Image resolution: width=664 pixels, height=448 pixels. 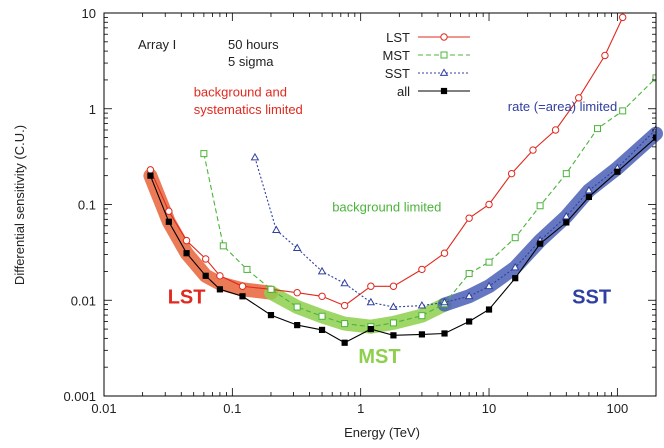 I want to click on y-axis-title: Differential sensitivity (C.U.), so click(x=19, y=205).